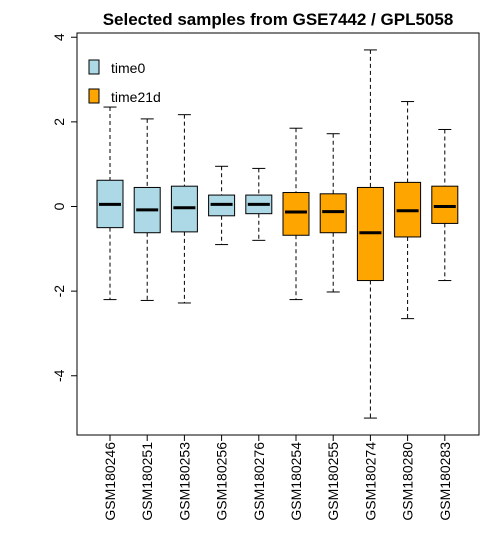  I want to click on box-GSM180283, so click(445, 205).